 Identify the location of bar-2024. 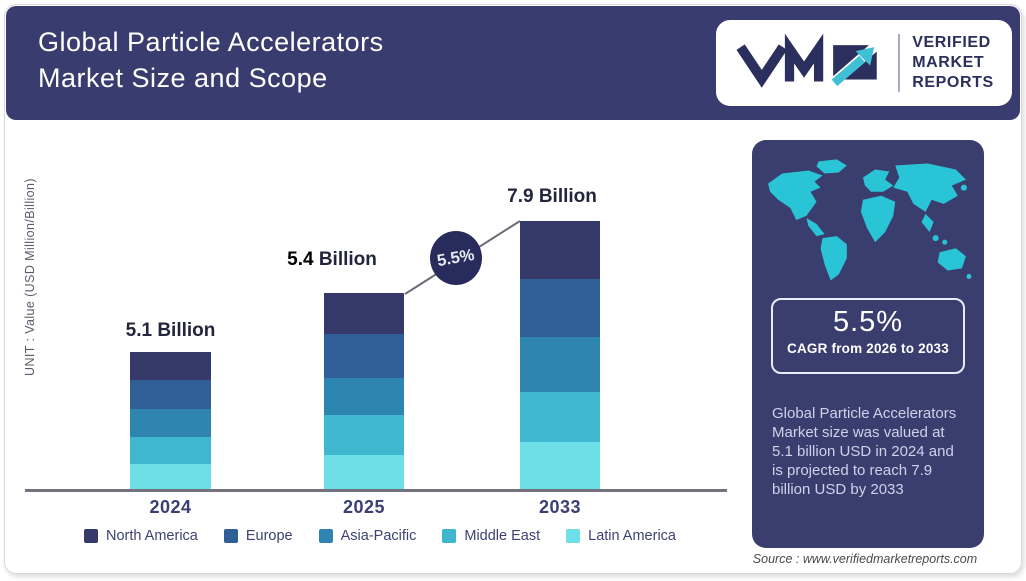
(170, 421).